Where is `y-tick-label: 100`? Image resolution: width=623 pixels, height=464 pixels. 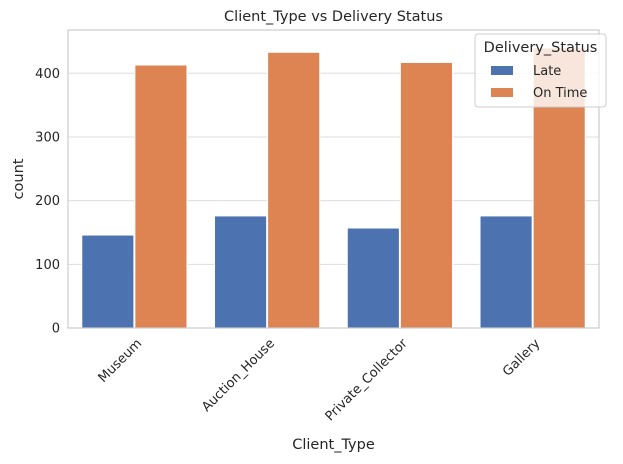 y-tick-label: 100 is located at coordinates (47, 265).